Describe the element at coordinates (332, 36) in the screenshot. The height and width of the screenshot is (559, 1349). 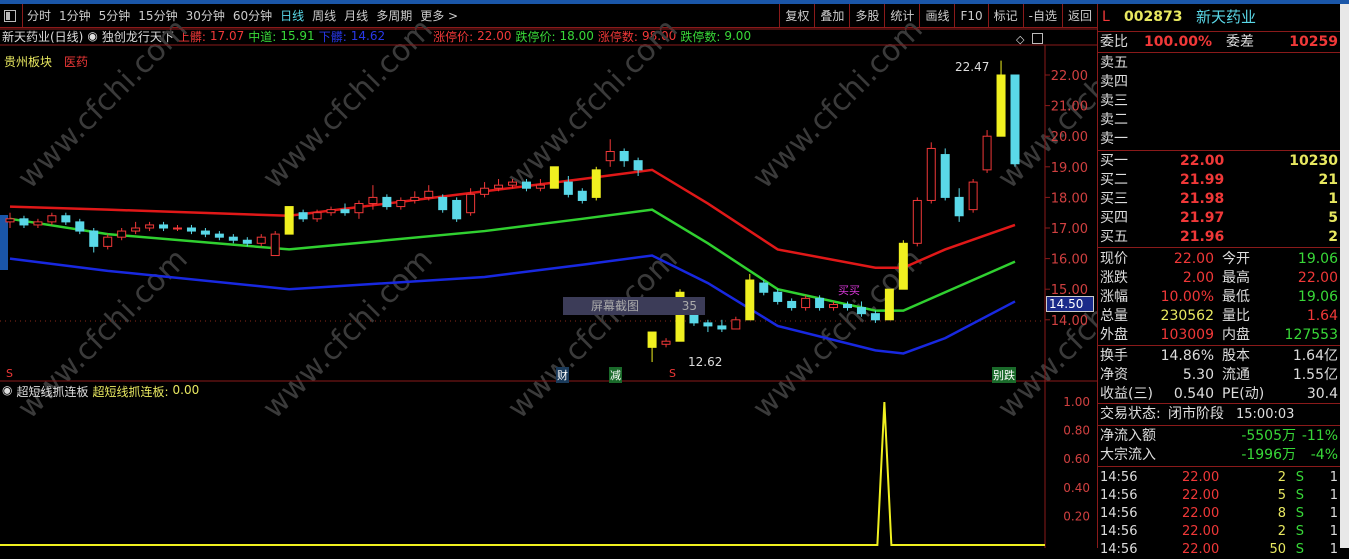
I see `lower-label: 下髒:` at that location.